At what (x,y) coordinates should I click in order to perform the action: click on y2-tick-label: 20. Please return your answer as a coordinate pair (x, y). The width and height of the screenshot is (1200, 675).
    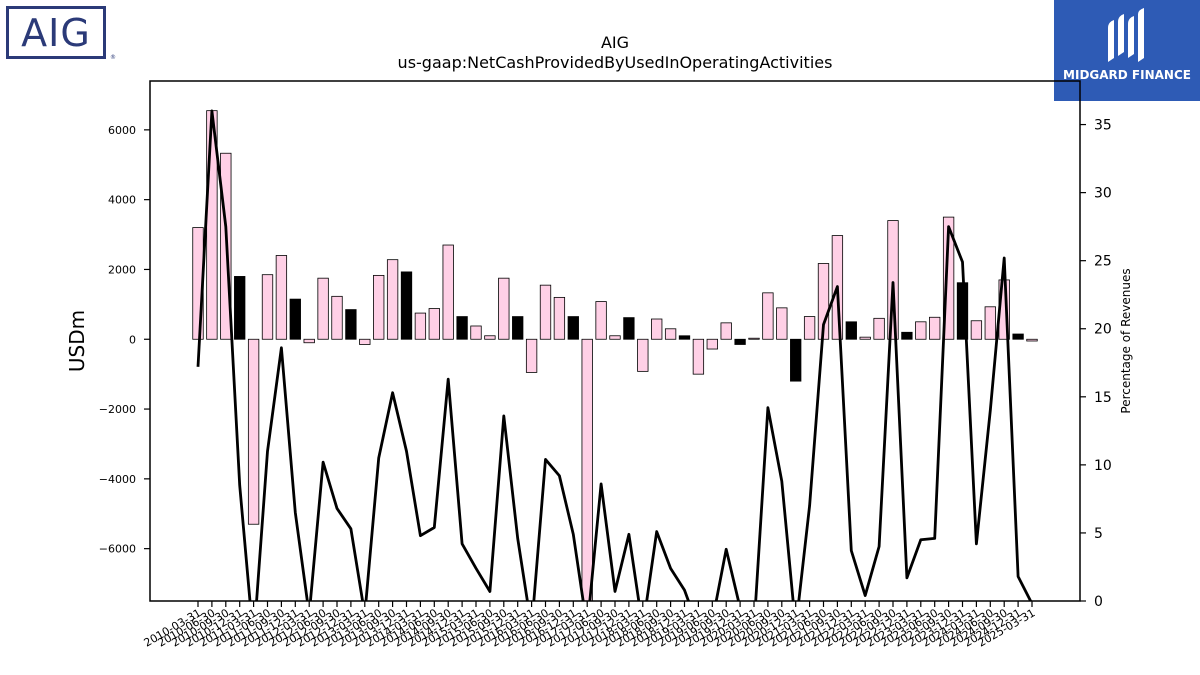
    Looking at the image, I should click on (1103, 330).